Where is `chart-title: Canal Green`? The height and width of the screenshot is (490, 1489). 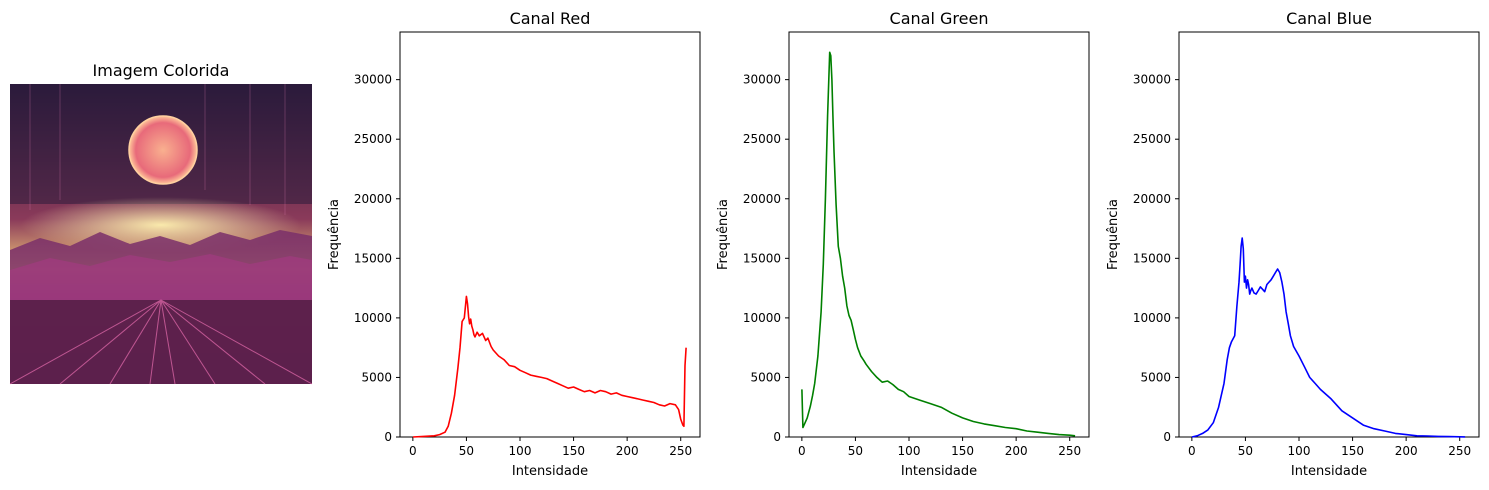 chart-title: Canal Green is located at coordinates (939, 18).